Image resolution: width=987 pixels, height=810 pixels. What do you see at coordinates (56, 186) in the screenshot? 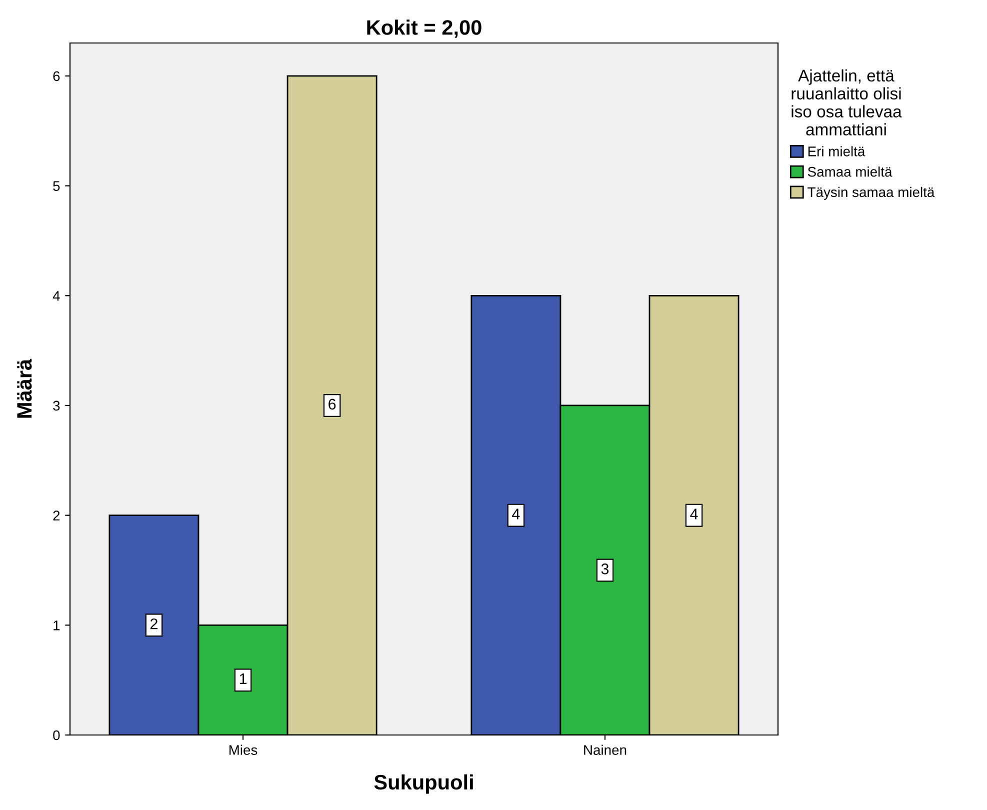
I see `y-tick-label: 5` at bounding box center [56, 186].